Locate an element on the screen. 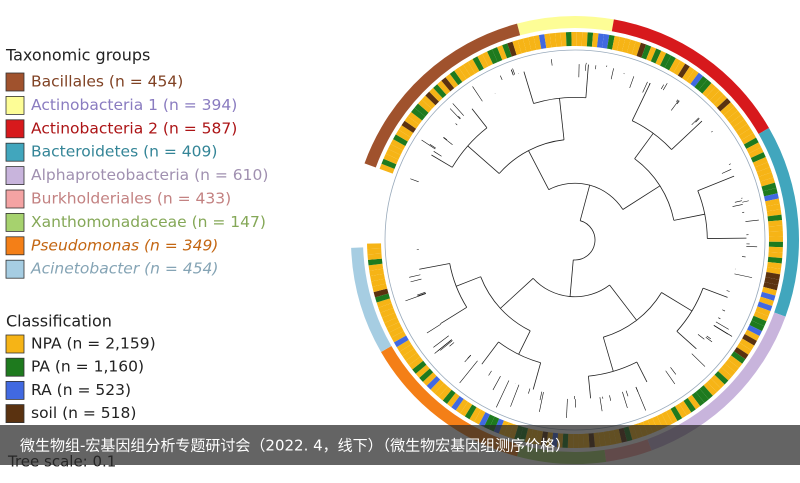  legend-label: soil (n = 518) is located at coordinates (83, 413).